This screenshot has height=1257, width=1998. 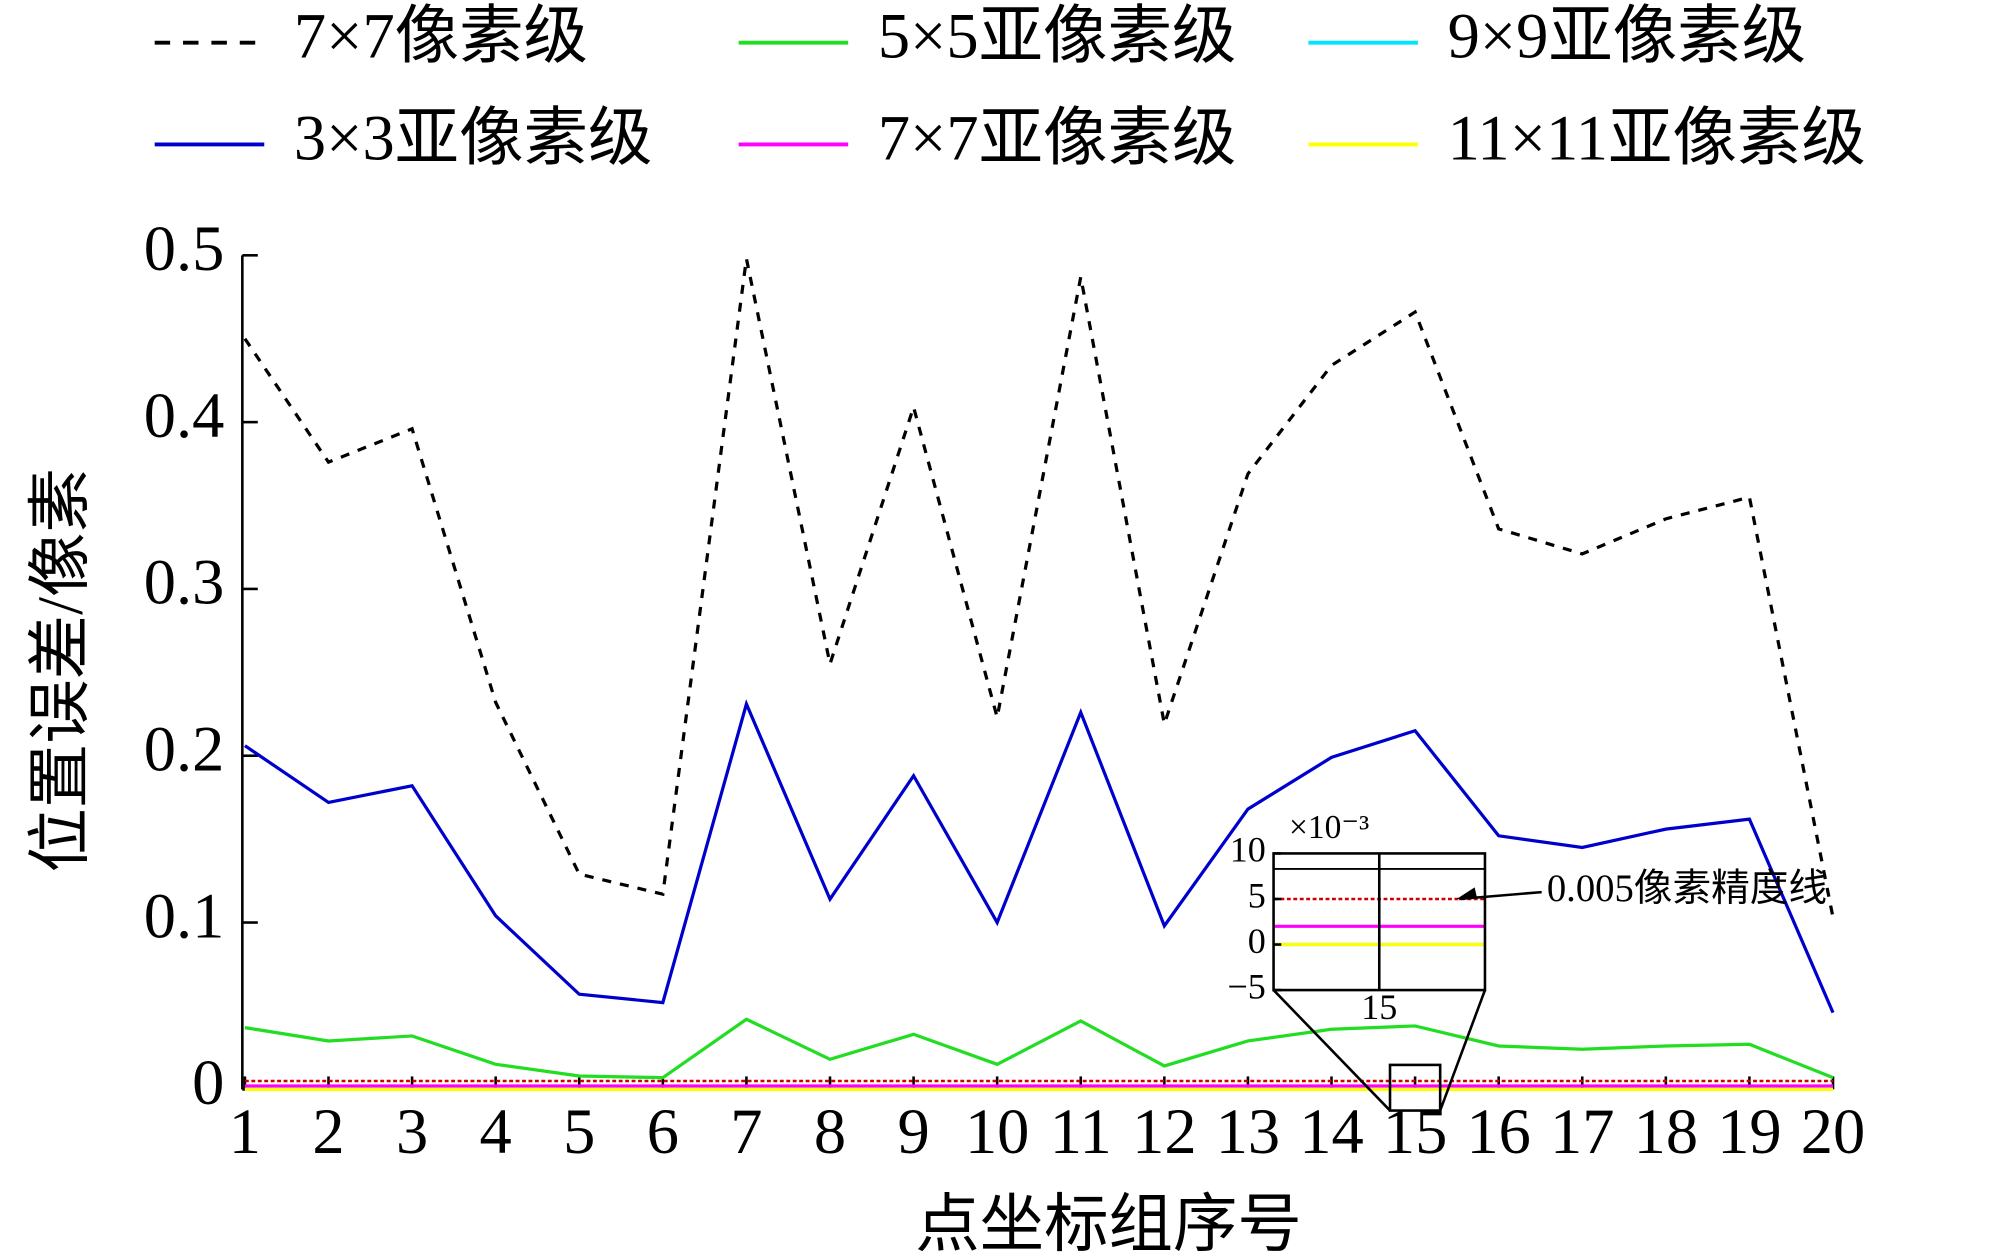 I want to click on annotation-arrowhead, so click(x=1467, y=893).